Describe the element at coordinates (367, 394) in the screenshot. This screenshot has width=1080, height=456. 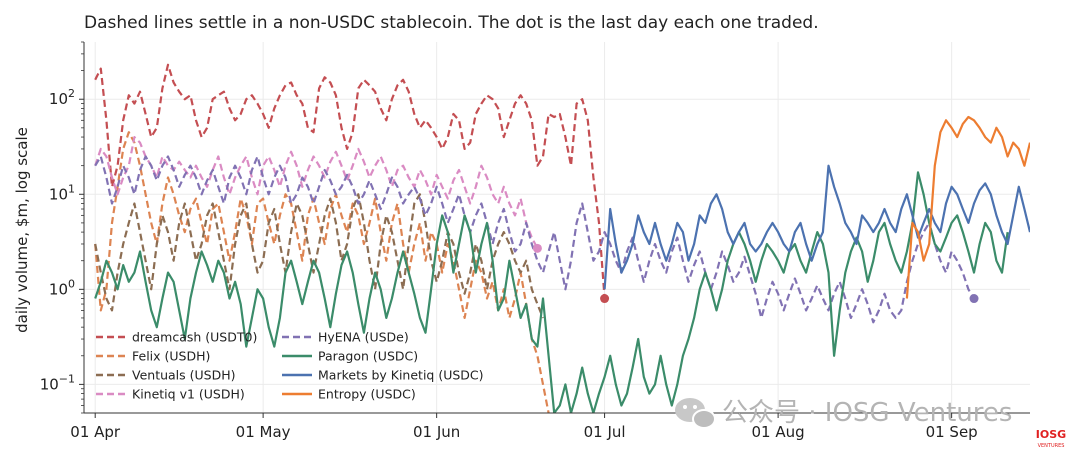
I see `legend-label: Entropy (USDC)` at that location.